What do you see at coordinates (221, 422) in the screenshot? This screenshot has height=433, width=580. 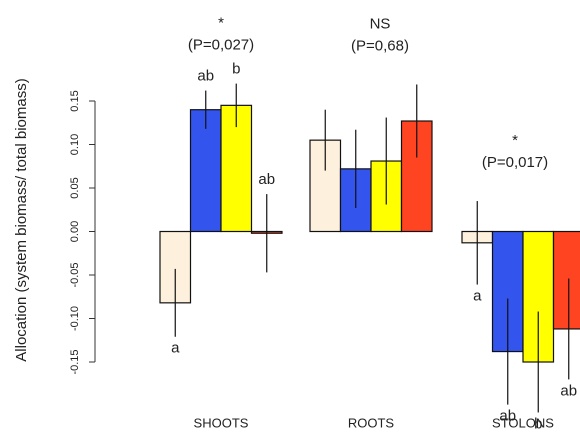 I see `x-tick-label: SHOOTS` at bounding box center [221, 422].